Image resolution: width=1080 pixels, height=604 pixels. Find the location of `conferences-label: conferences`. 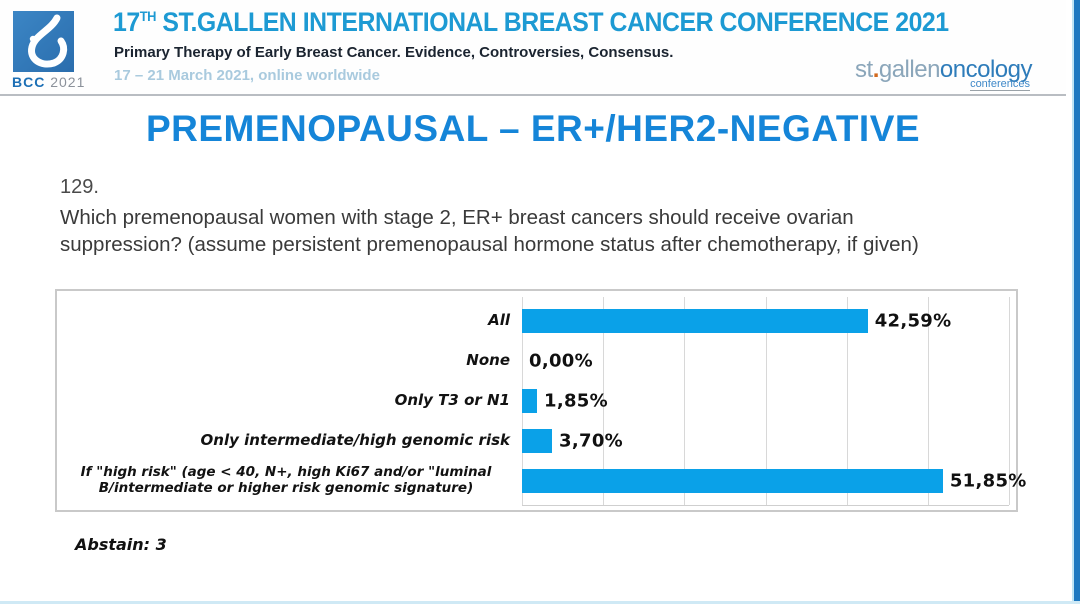

conferences-label: conferences is located at coordinates (1000, 84).